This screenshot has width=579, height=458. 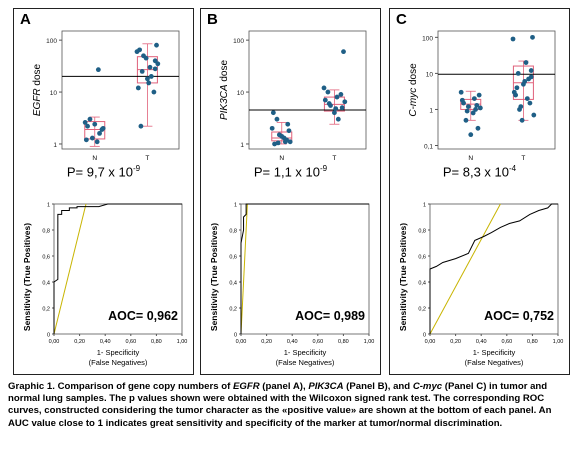 I want to click on auc-value: AOC= 0,962, so click(x=143, y=316).